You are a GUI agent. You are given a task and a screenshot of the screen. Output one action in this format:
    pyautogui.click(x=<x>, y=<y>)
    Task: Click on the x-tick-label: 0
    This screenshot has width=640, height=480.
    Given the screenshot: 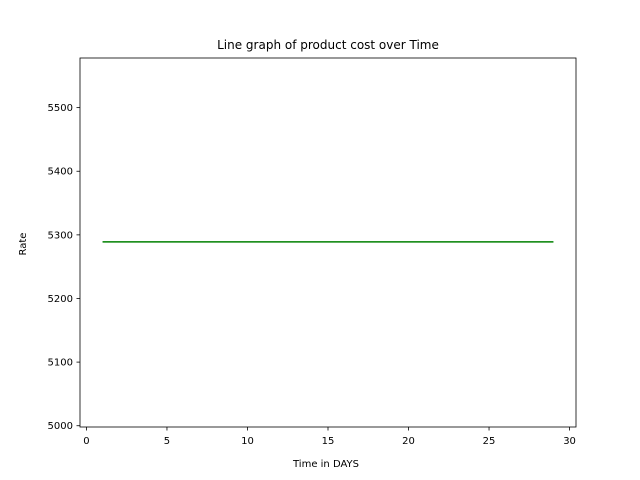 What is the action you would take?
    pyautogui.click(x=86, y=441)
    